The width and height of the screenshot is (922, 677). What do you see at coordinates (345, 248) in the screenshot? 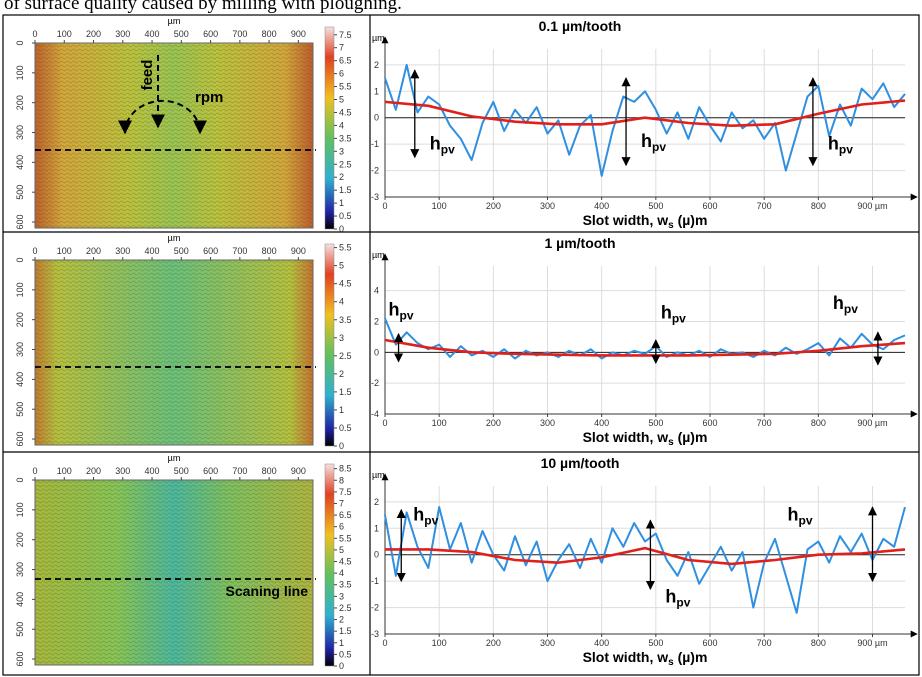
I see `colorbar-label: 5.5` at bounding box center [345, 248].